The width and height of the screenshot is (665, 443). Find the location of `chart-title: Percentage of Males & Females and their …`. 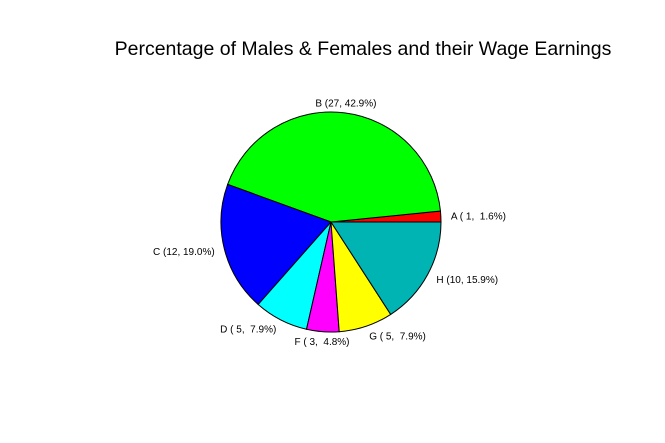

chart-title: Percentage of Males & Females and their … is located at coordinates (363, 49).